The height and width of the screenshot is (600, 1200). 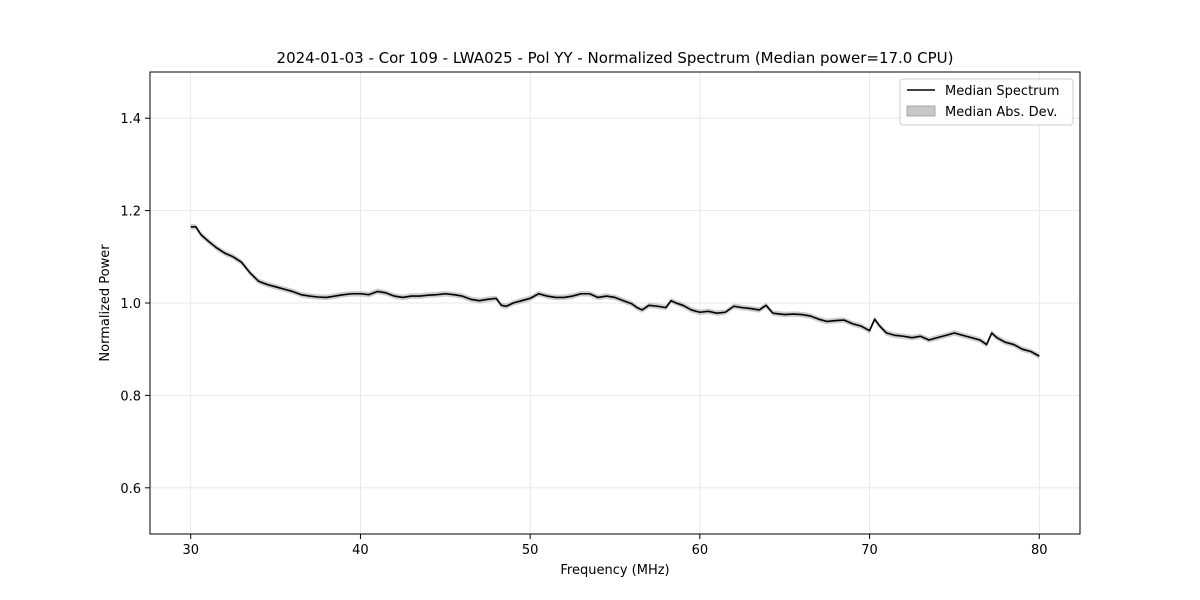 I want to click on x-axis-ticks: 30 40 50 60 70 80, so click(x=615, y=546).